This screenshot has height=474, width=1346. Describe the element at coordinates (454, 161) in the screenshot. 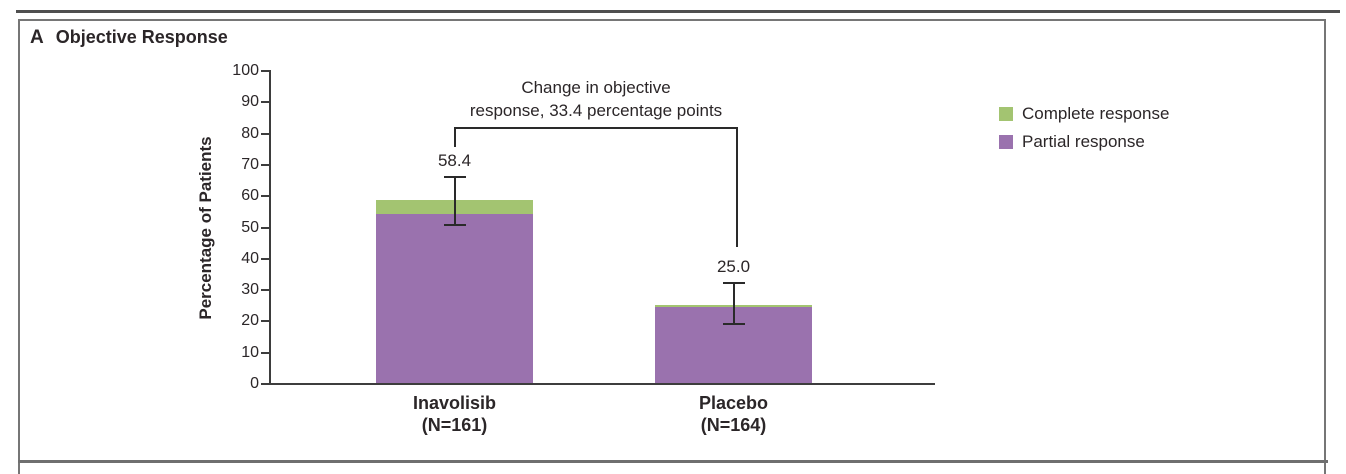

I see `bar-value-label: 58.4` at that location.